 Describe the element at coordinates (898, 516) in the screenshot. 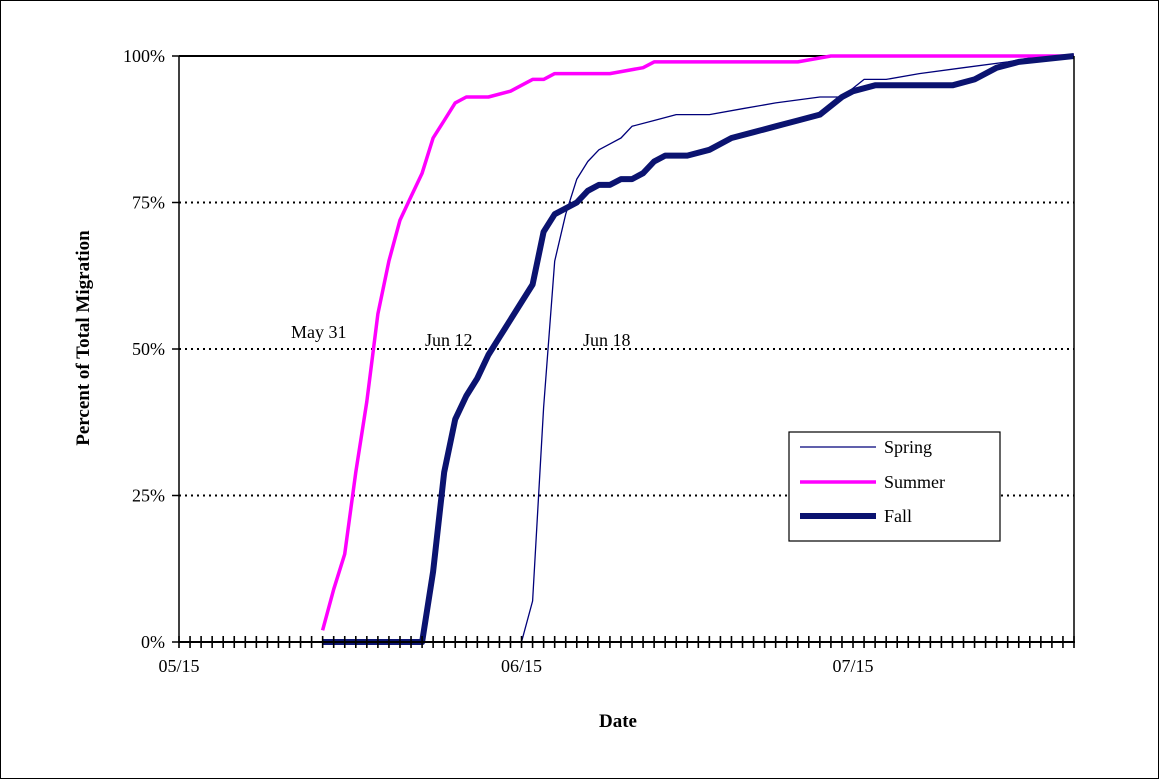

I see `legend-label-fall: Fall` at that location.